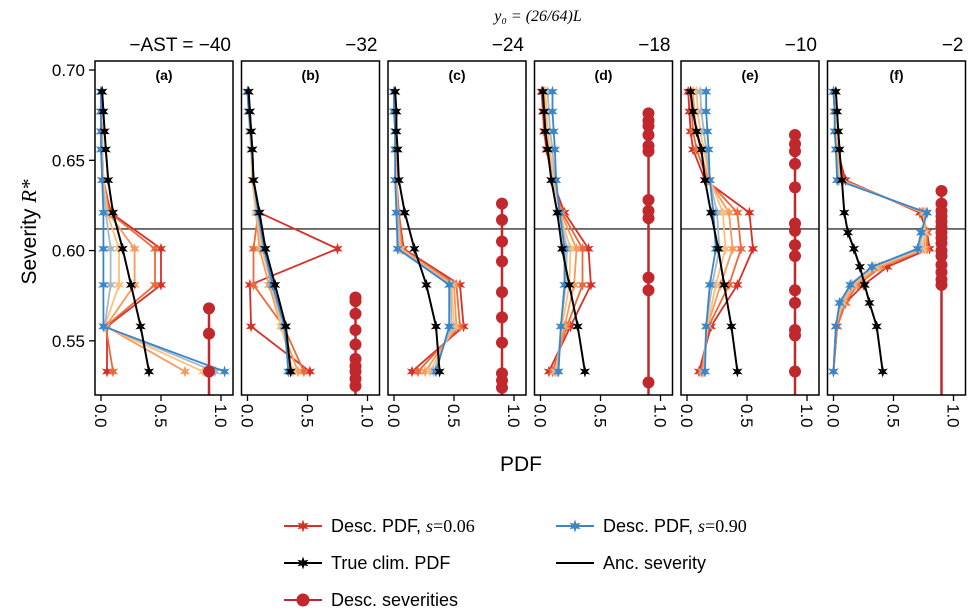  Describe the element at coordinates (604, 75) in the screenshot. I see `panel-label: (d)` at that location.